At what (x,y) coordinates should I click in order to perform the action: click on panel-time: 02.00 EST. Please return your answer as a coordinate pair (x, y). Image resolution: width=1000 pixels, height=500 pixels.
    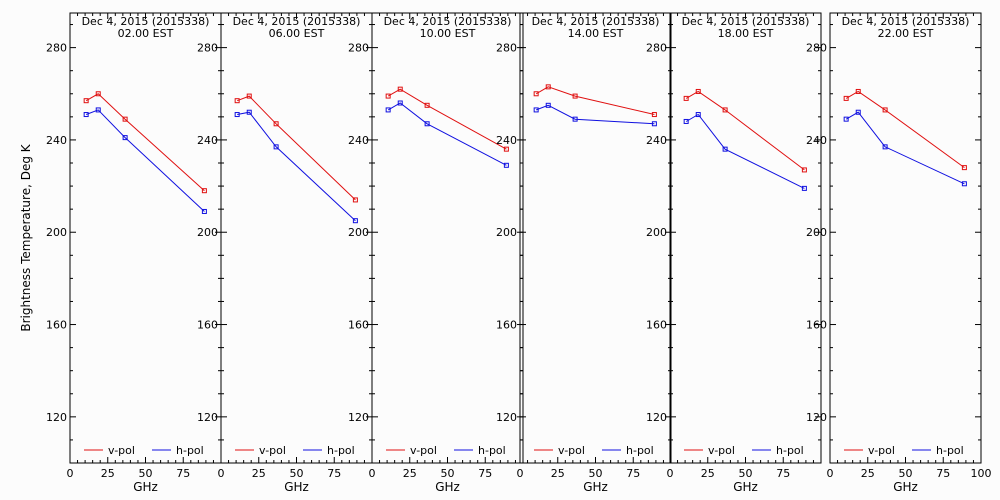
    Looking at the image, I should click on (146, 33).